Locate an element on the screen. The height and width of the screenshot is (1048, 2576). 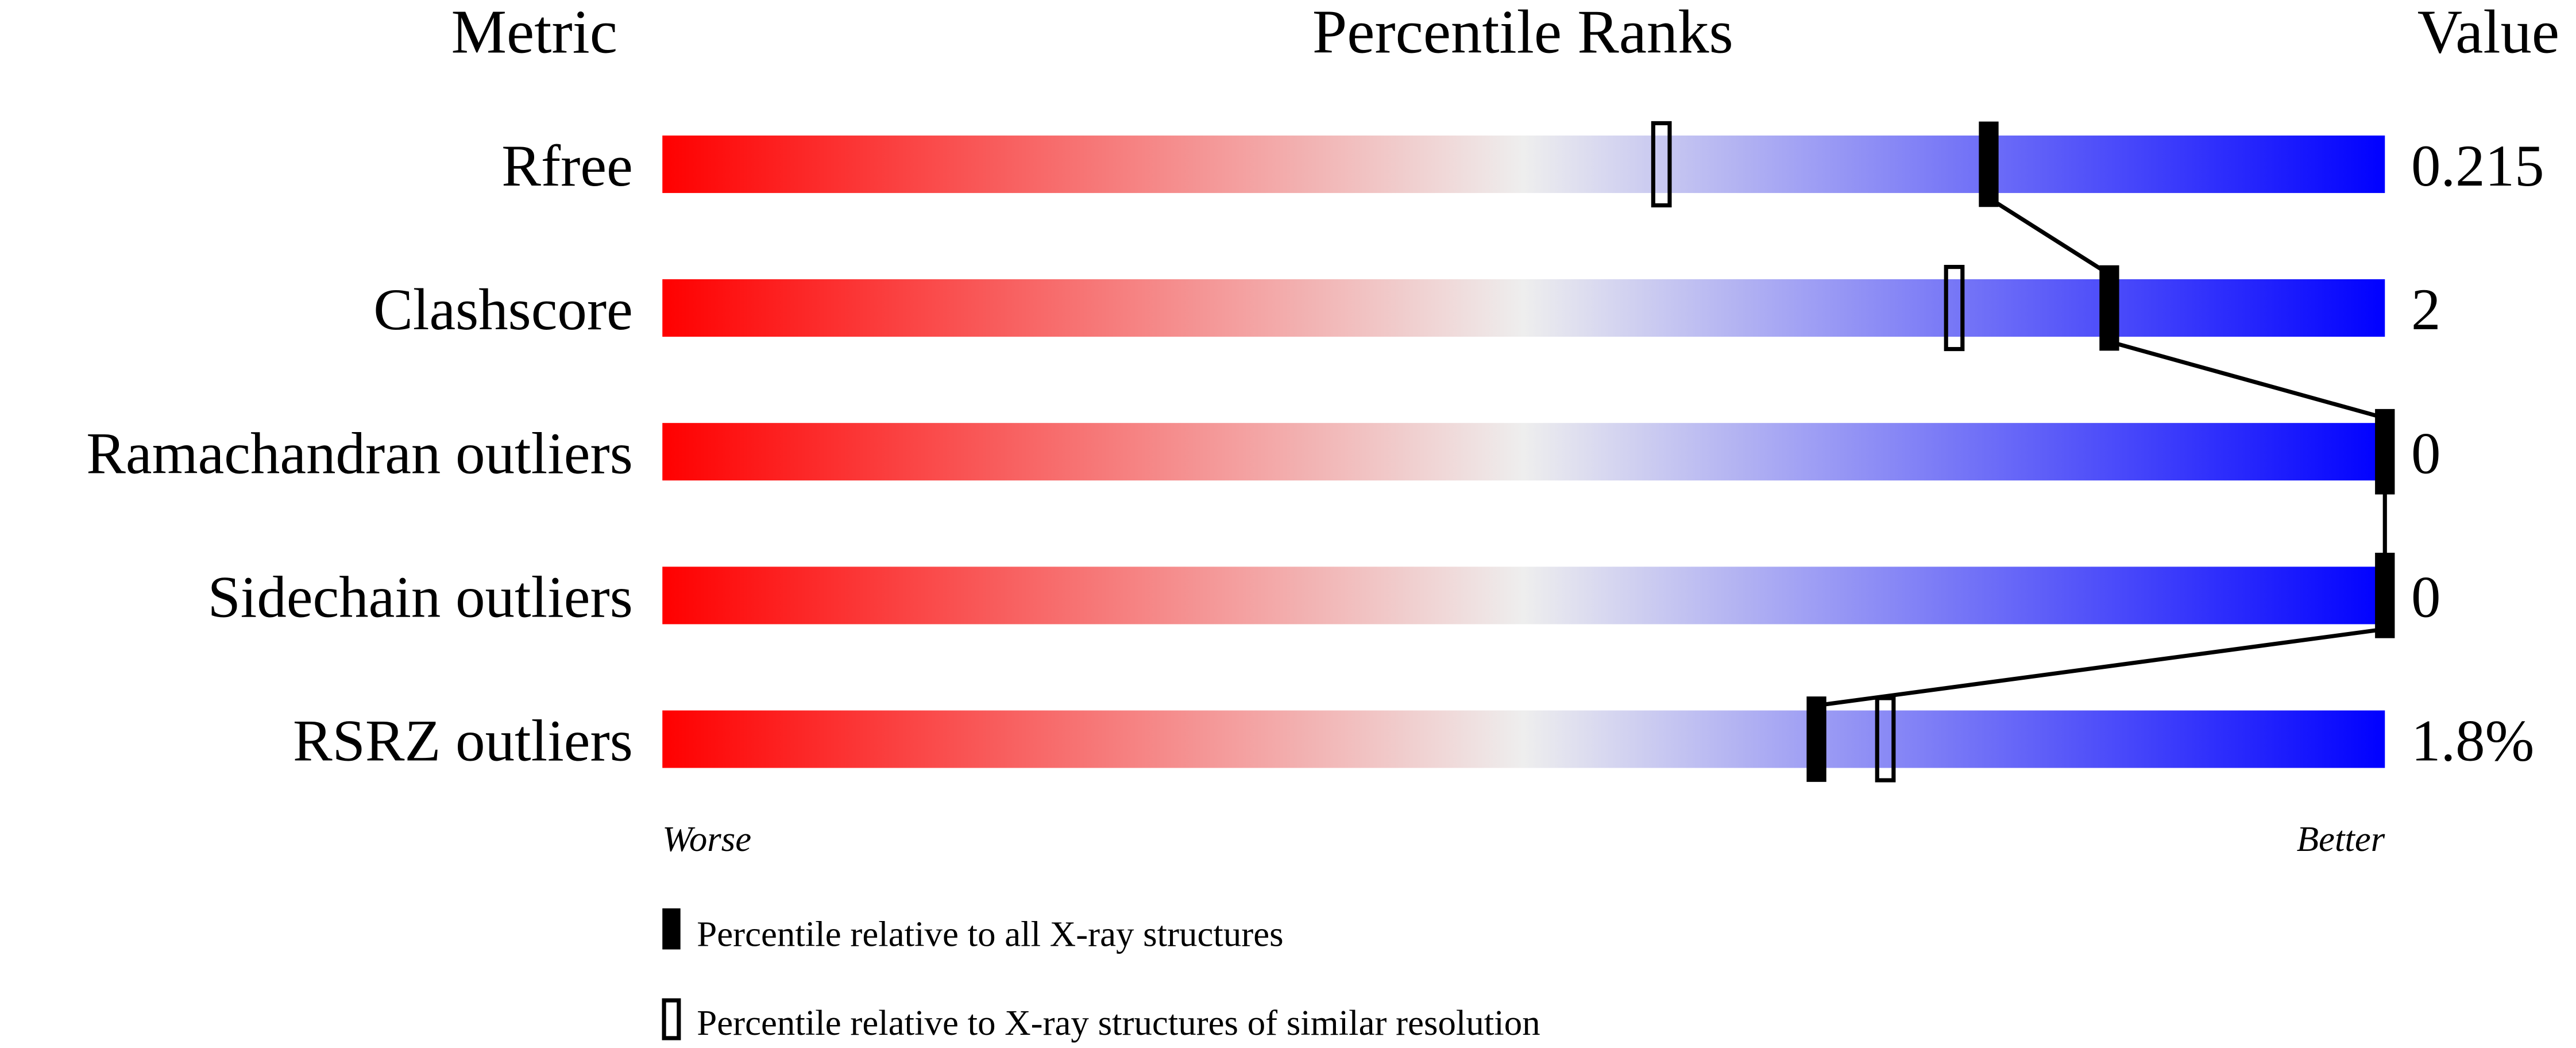
legend-open-marker is located at coordinates (671, 1019).